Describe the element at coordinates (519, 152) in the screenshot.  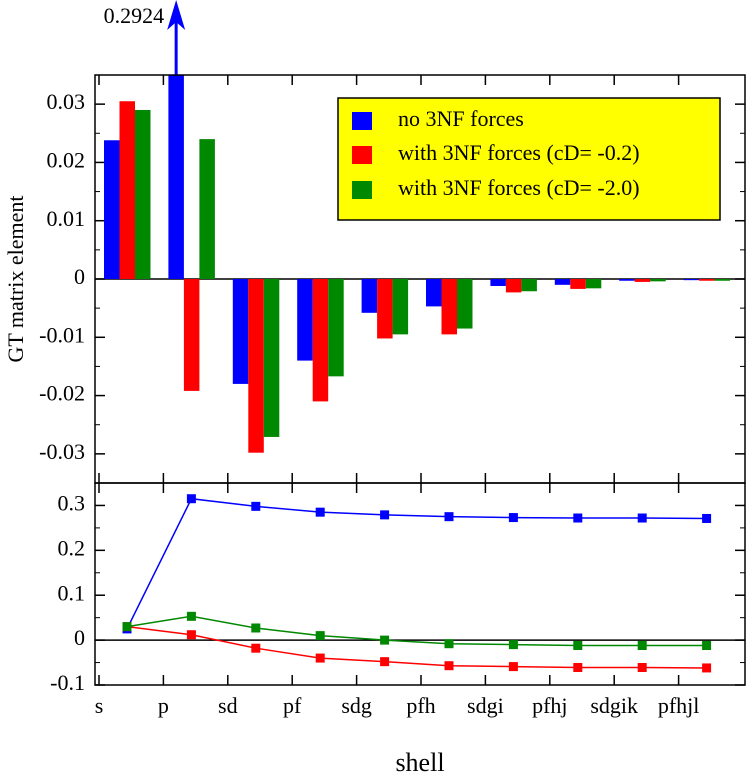
I see `legend-label: with 3NF forces (cD= -0.2)` at that location.